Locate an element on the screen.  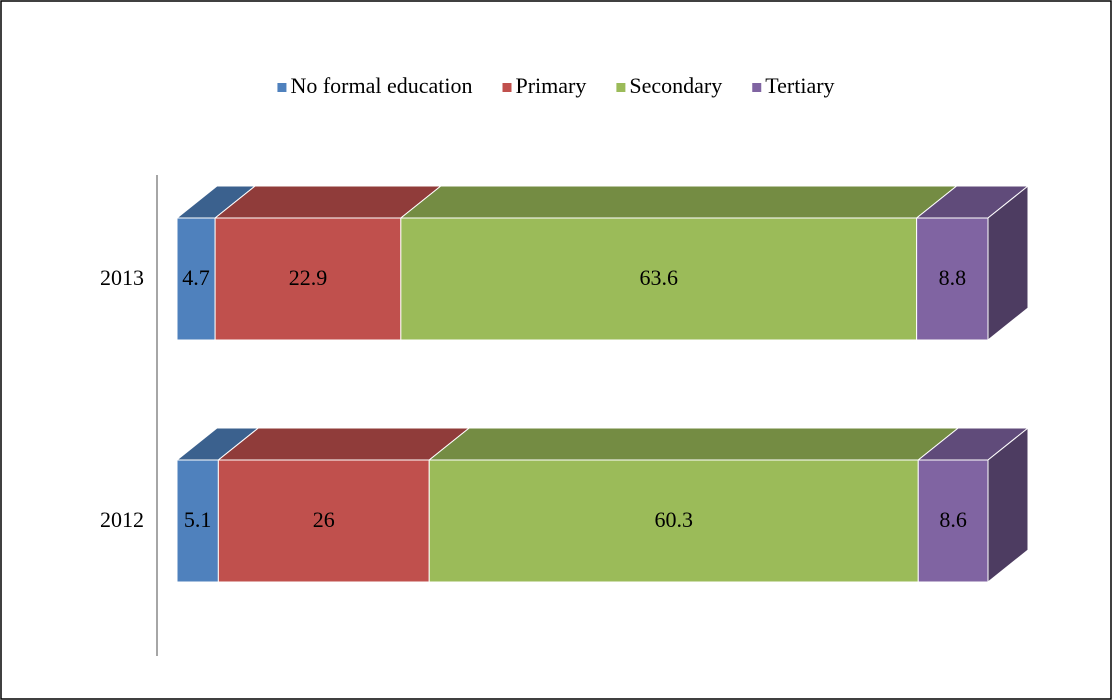
legend-label: Primary is located at coordinates (551, 85).